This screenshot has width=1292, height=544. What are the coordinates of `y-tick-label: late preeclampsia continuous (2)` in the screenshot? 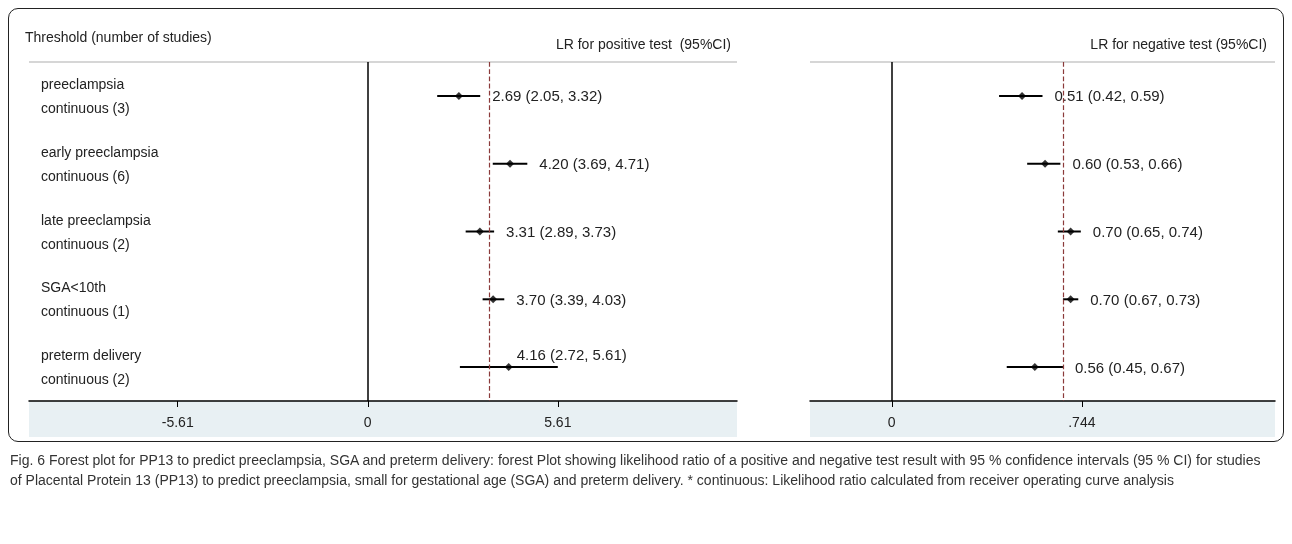 It's located at (96, 231).